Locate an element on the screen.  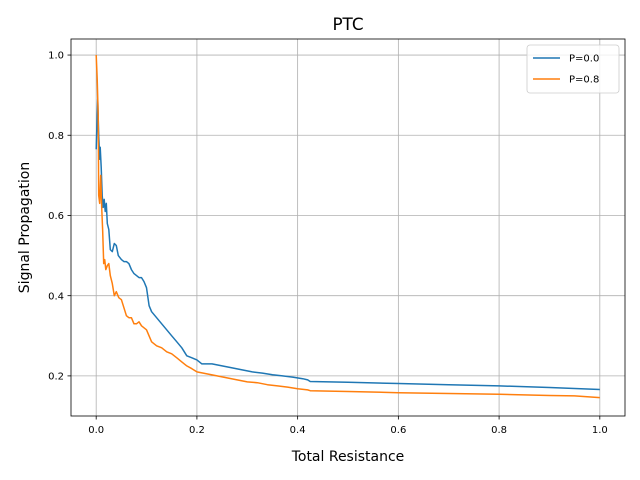
y-tick-label: 1.0 is located at coordinates (56, 56).